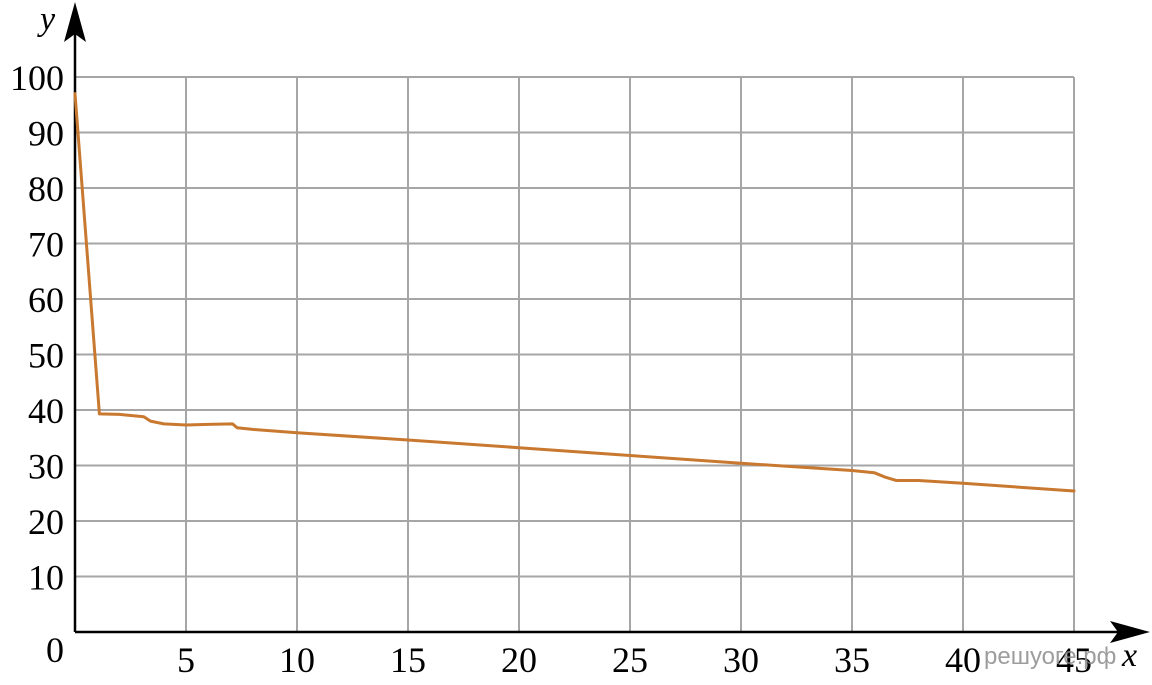  I want to click on y-tick-label: 70, so click(46, 245).